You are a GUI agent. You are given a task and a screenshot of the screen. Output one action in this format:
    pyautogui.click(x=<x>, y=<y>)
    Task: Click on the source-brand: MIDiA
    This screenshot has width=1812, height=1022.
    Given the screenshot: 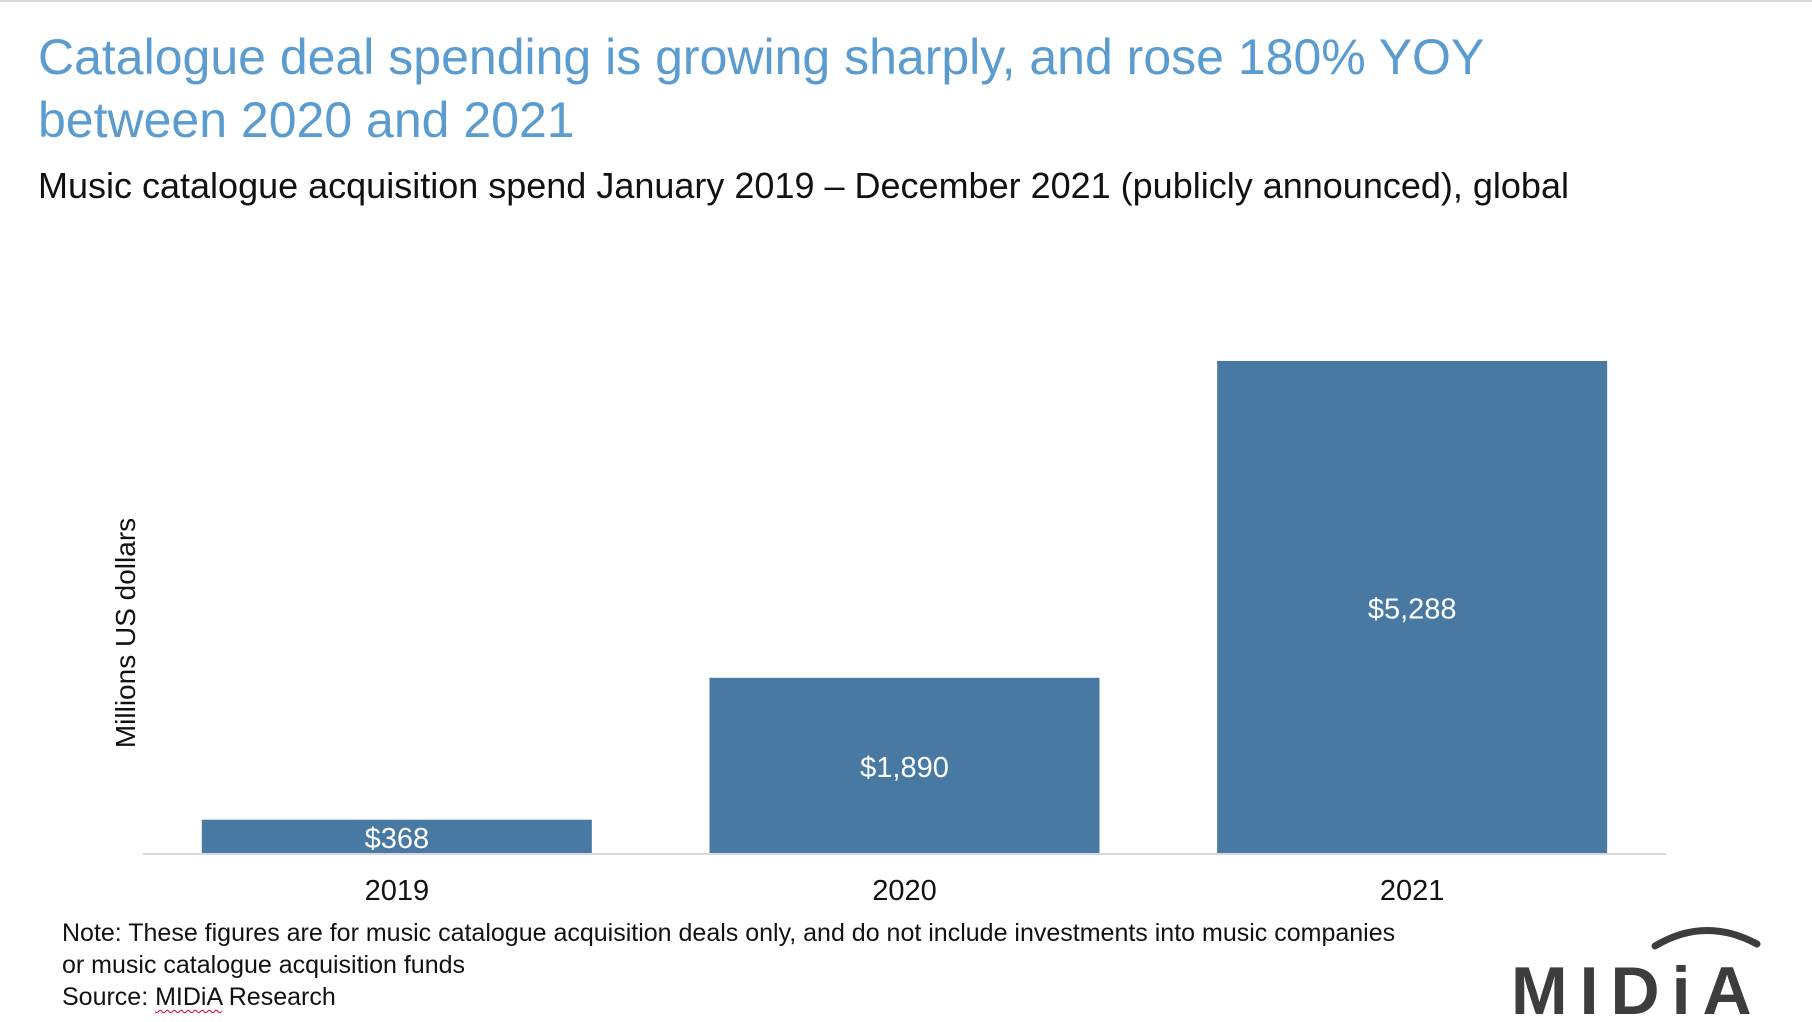 What is the action you would take?
    pyautogui.click(x=188, y=997)
    